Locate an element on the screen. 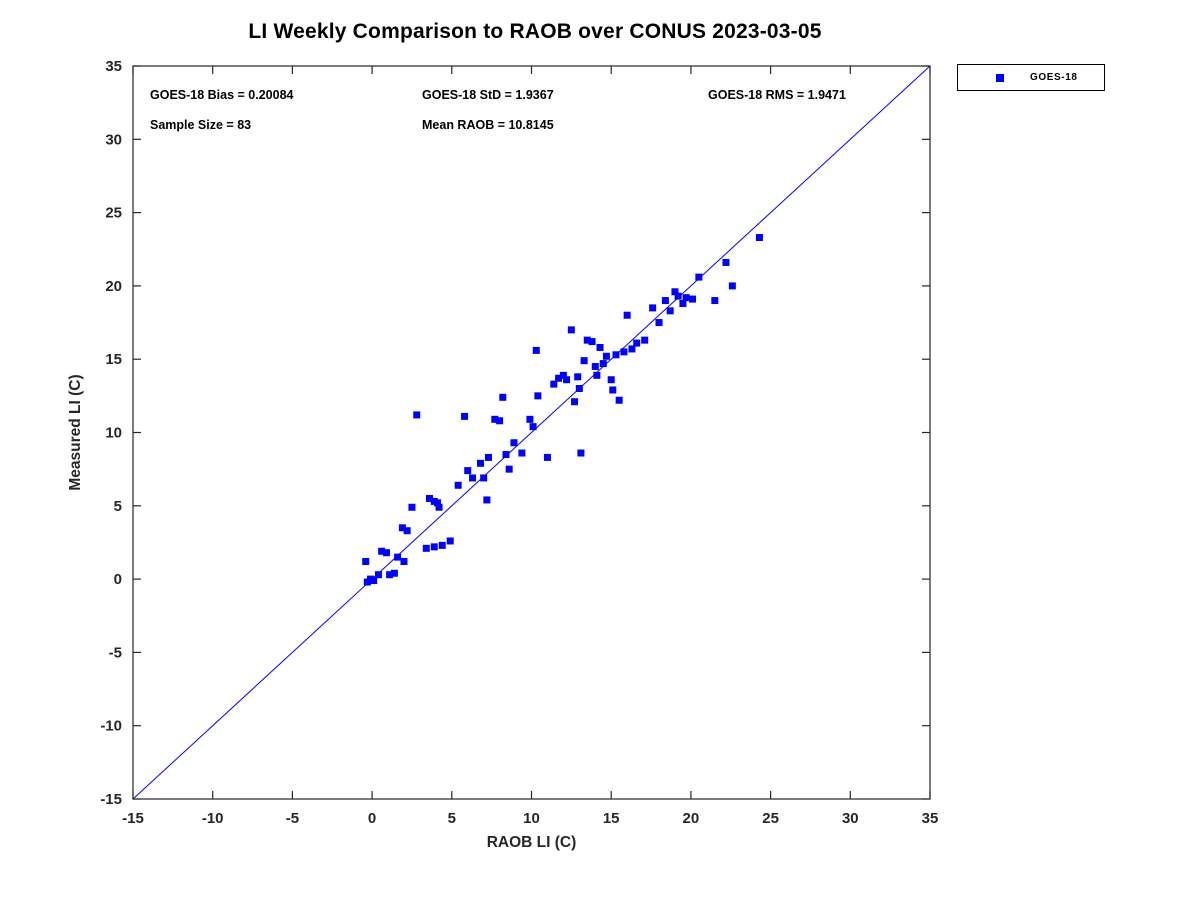 The image size is (1200, 900). svg-text: 30 is located at coordinates (850, 818).